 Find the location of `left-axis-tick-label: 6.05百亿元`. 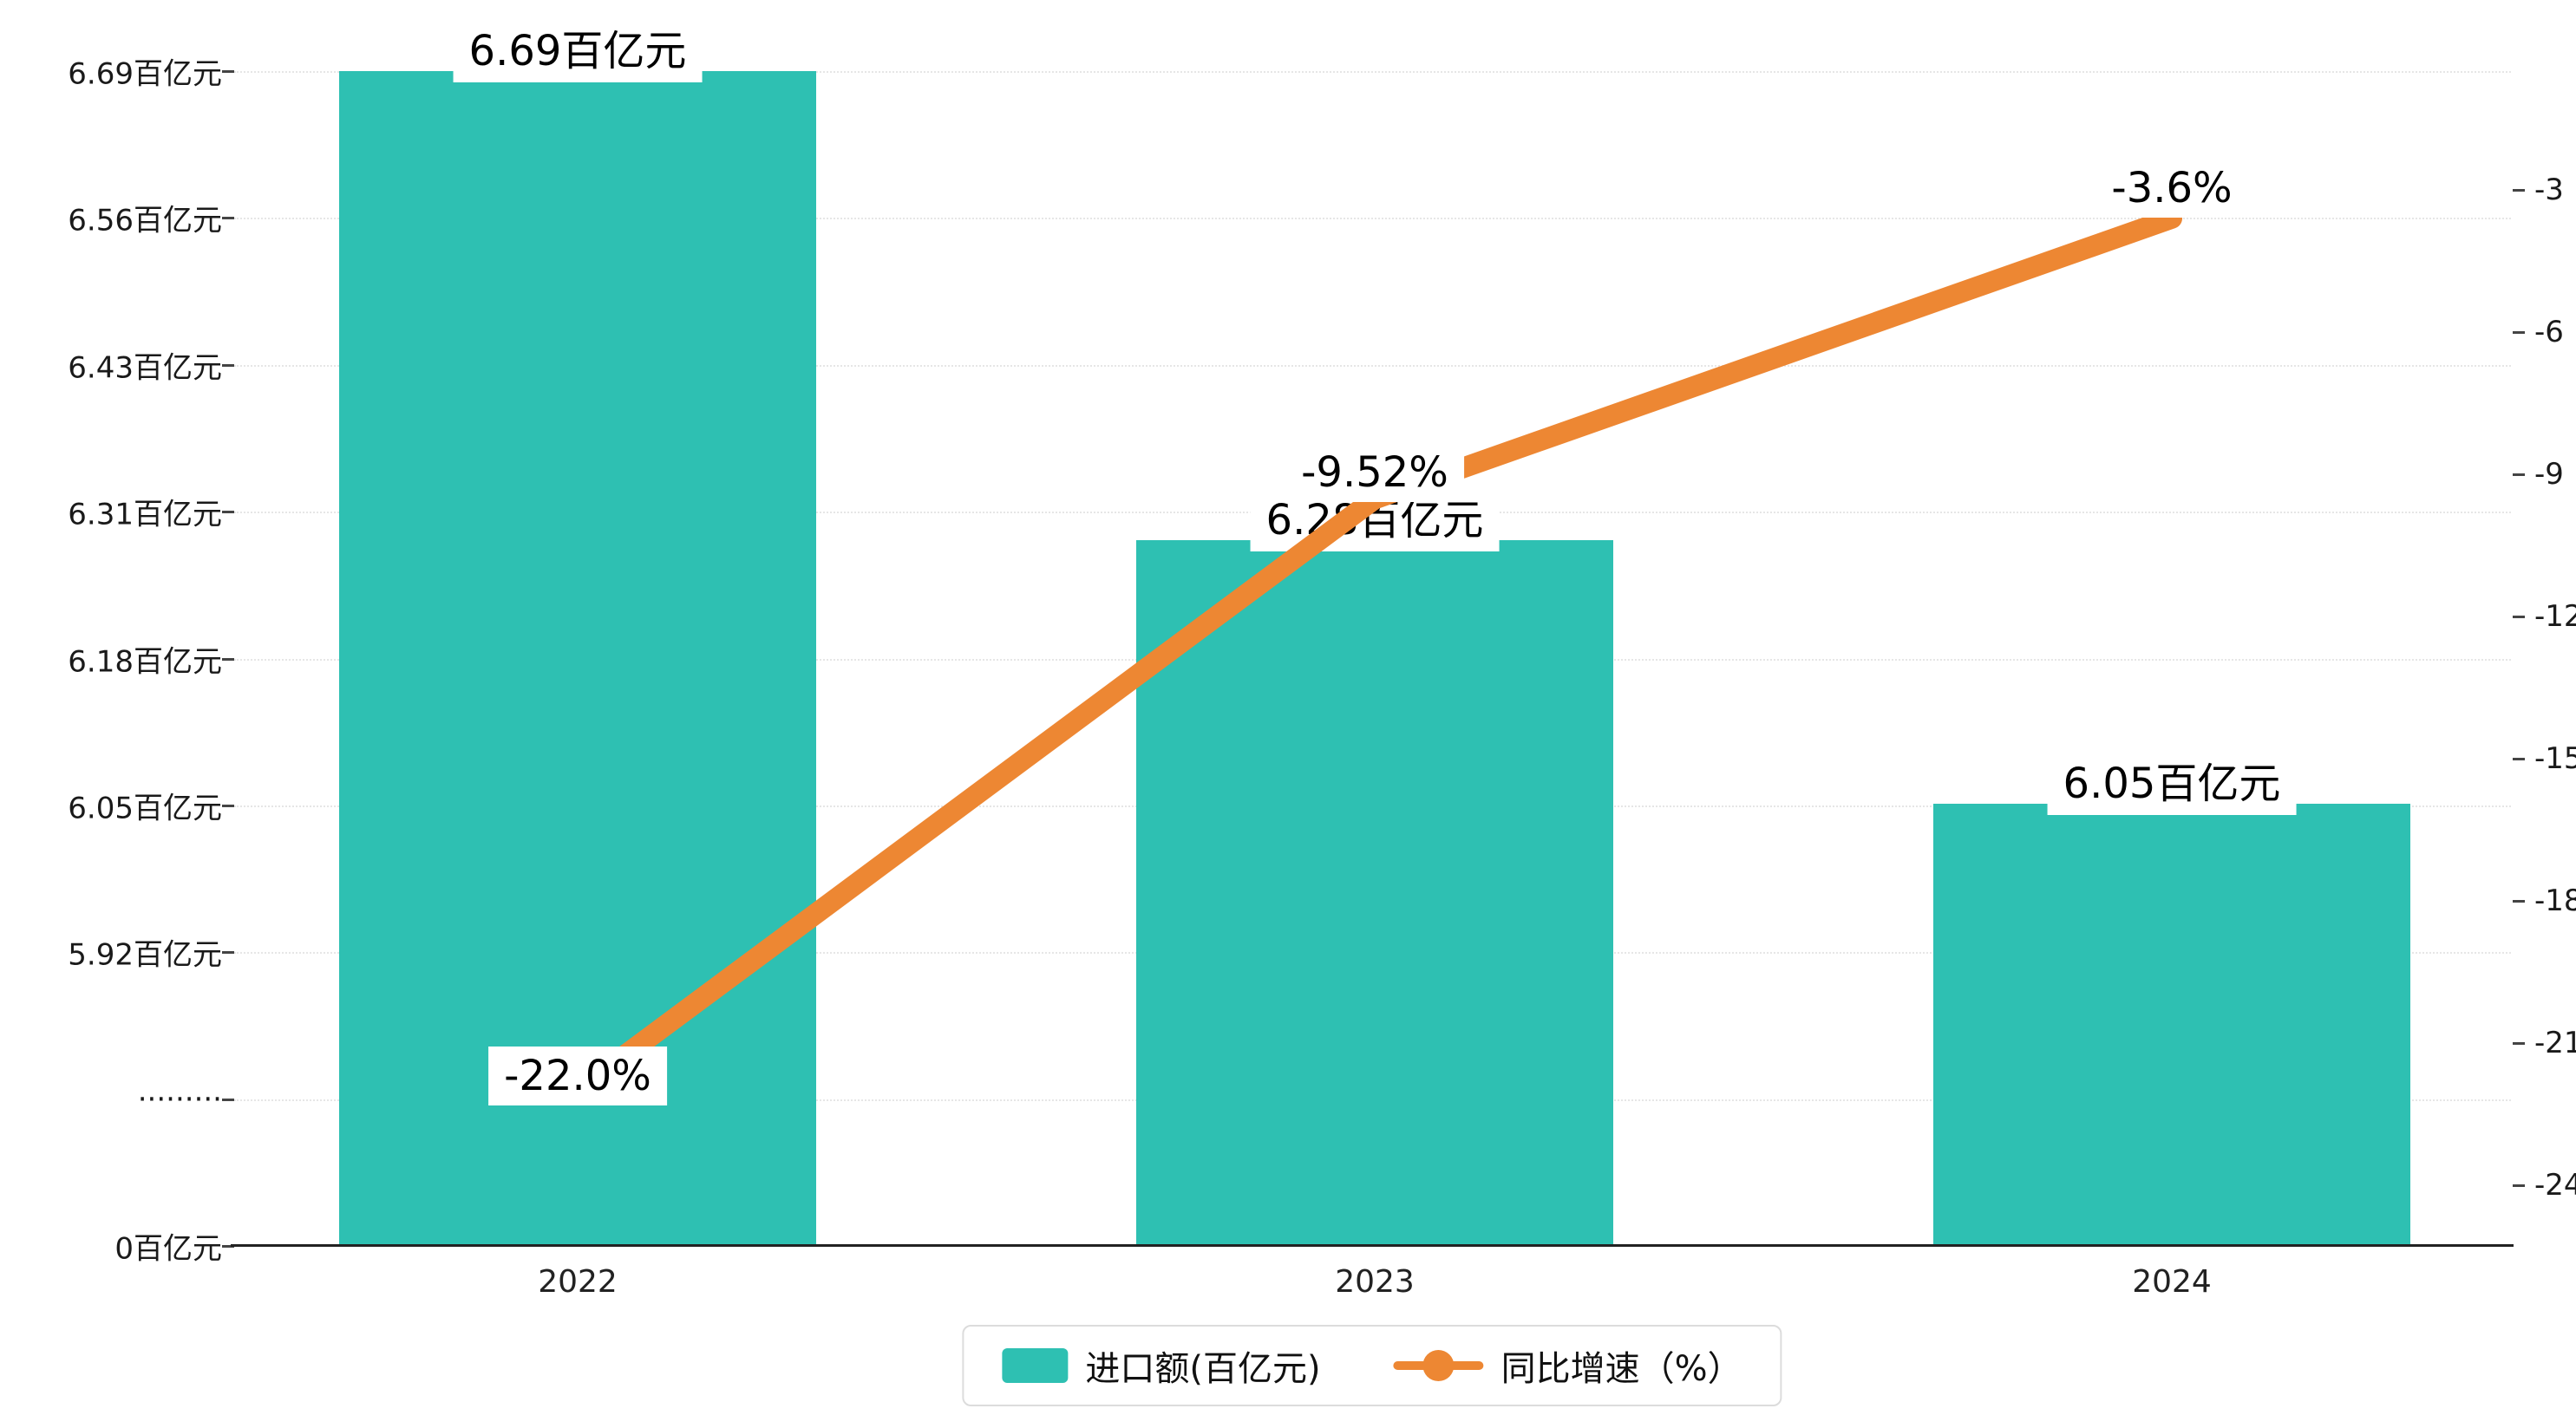

left-axis-tick-label: 6.05百亿元 is located at coordinates (145, 808).